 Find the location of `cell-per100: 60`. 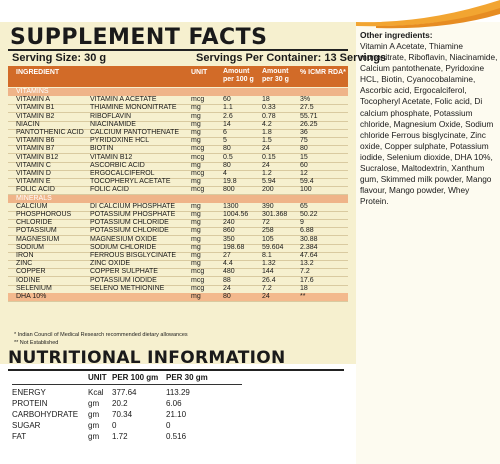

cell-per100: 60 is located at coordinates (227, 100).